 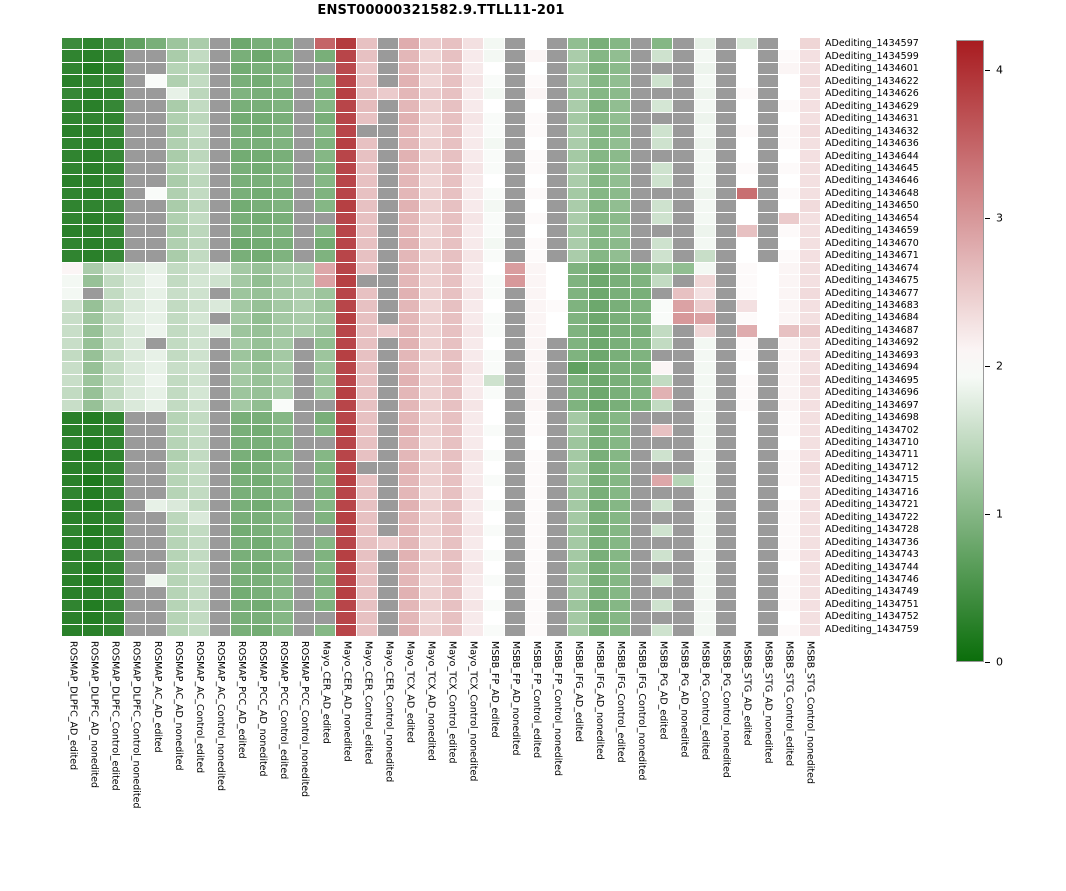 What do you see at coordinates (515, 698) in the screenshot?
I see `column-label-text: MSBB_FP_AD_nonedited` at bounding box center [515, 698].